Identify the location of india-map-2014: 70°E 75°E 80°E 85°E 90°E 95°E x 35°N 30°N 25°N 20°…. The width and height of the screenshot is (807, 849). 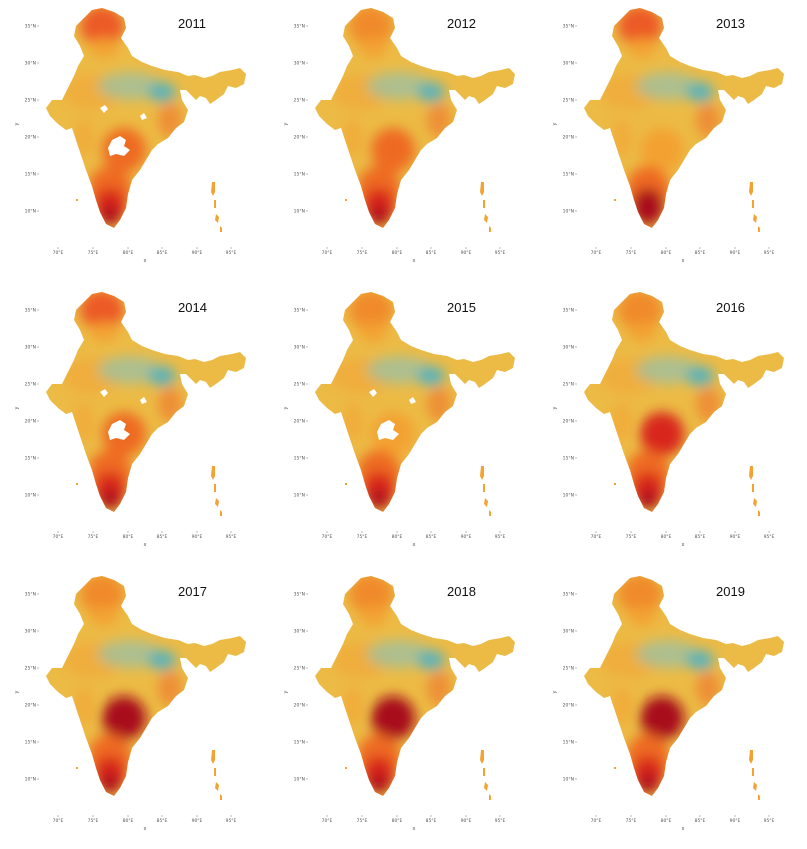
(130, 420).